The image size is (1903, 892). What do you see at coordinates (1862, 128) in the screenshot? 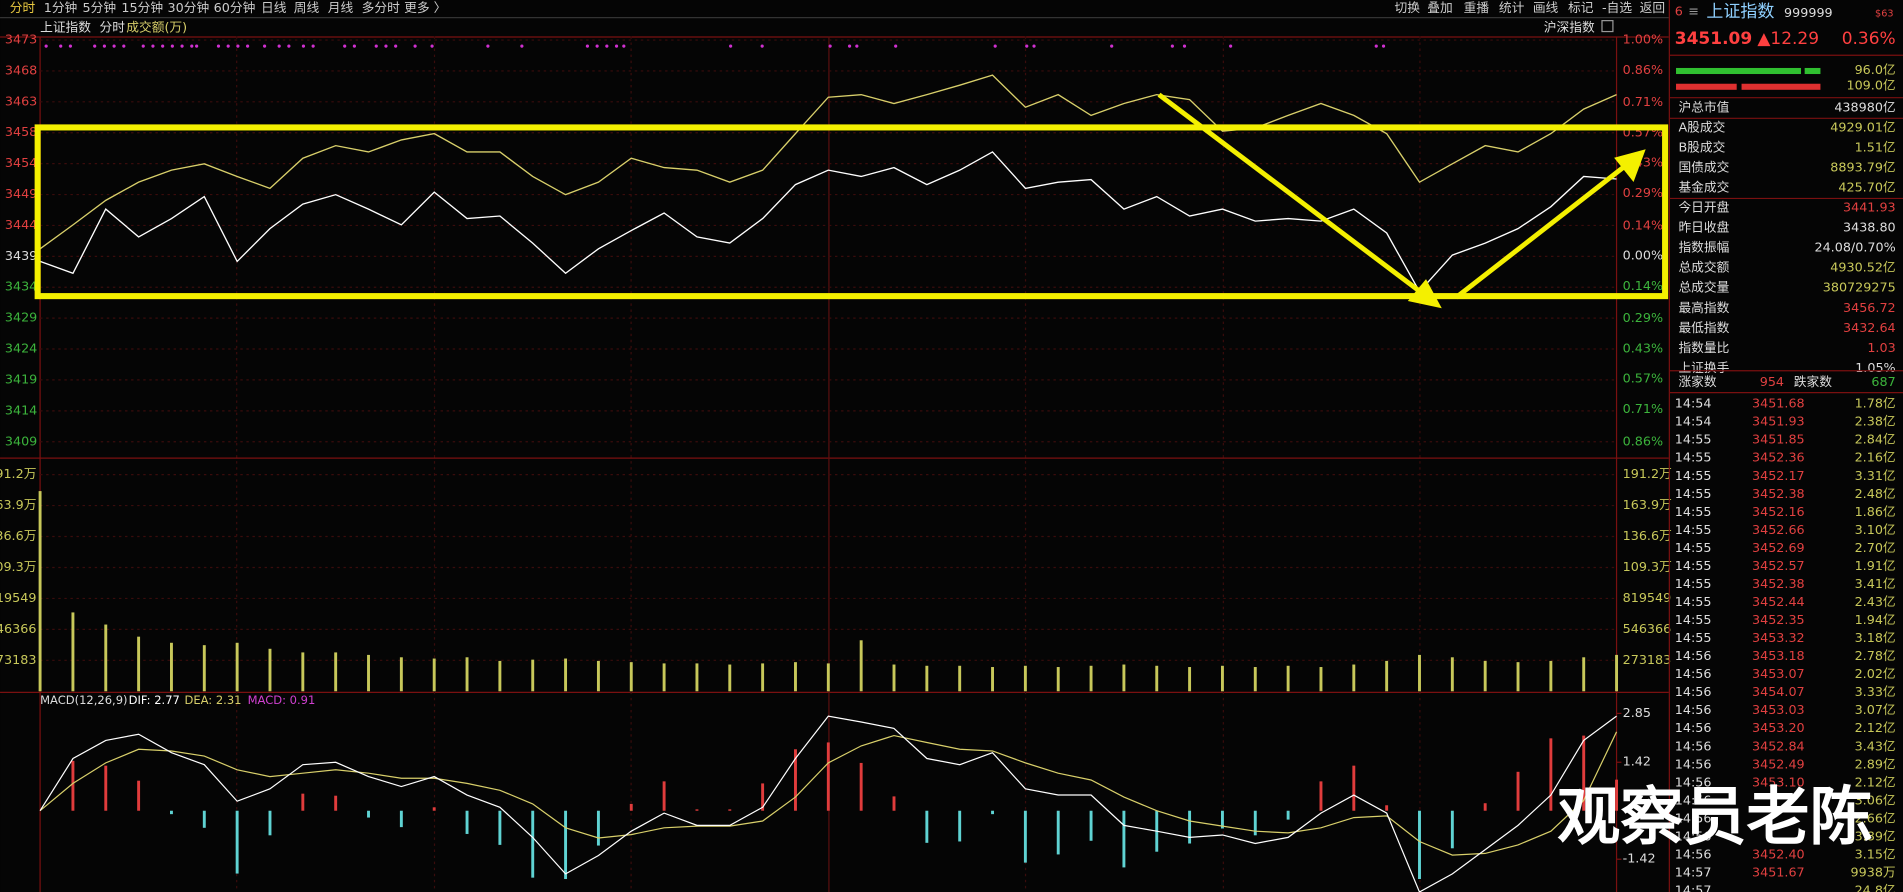
I see `stat-value: 4929.01亿` at bounding box center [1862, 128].